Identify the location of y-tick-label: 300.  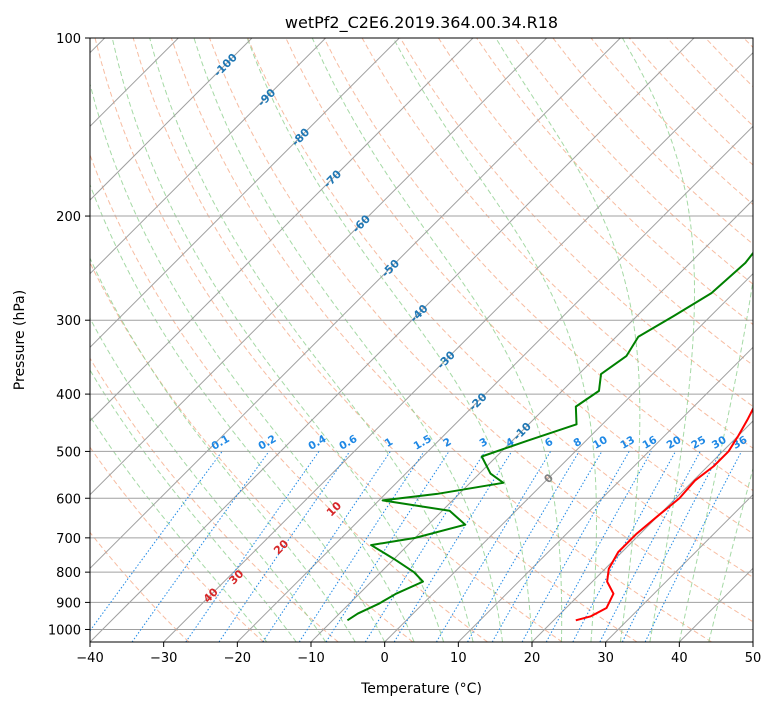
(68, 321).